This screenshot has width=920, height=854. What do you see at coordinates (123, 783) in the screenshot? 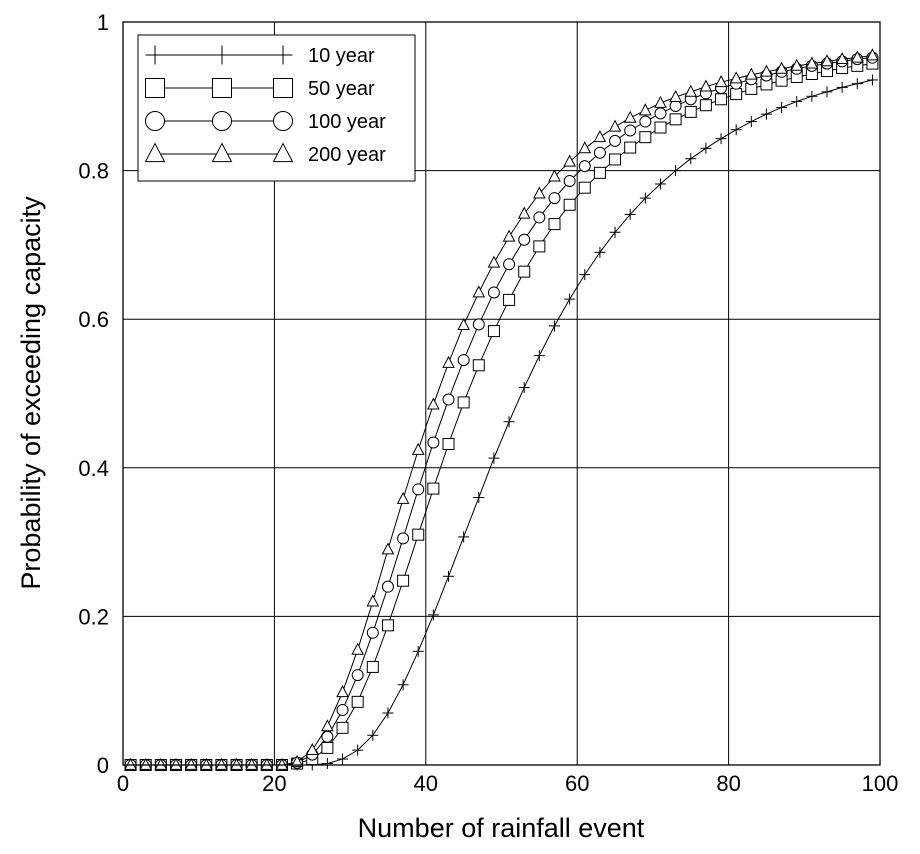
I see `x-tick-label: 0` at bounding box center [123, 783].